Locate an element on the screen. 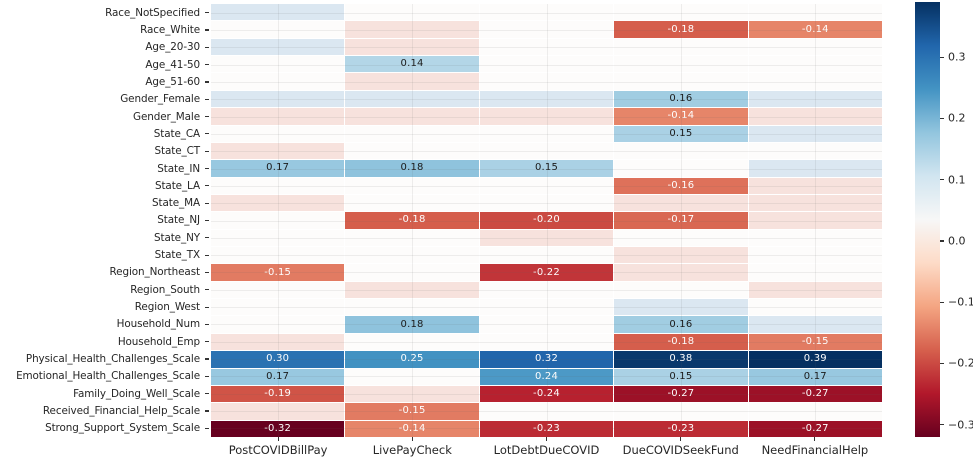 Image resolution: width=973 pixels, height=462 pixels. colorbar-tick-label: 0.3 is located at coordinates (957, 57).